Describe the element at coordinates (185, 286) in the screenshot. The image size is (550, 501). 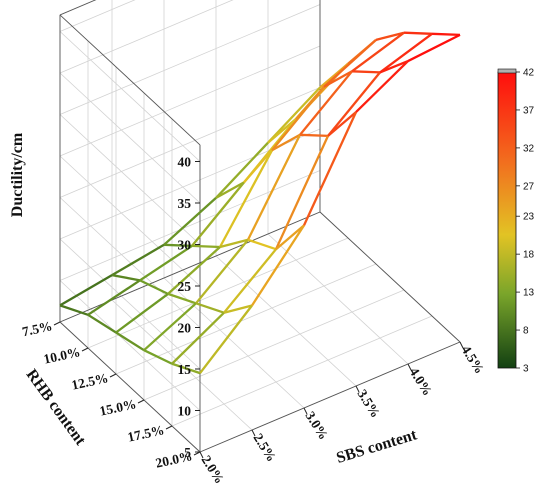
I see `z-tick-label: 25` at that location.